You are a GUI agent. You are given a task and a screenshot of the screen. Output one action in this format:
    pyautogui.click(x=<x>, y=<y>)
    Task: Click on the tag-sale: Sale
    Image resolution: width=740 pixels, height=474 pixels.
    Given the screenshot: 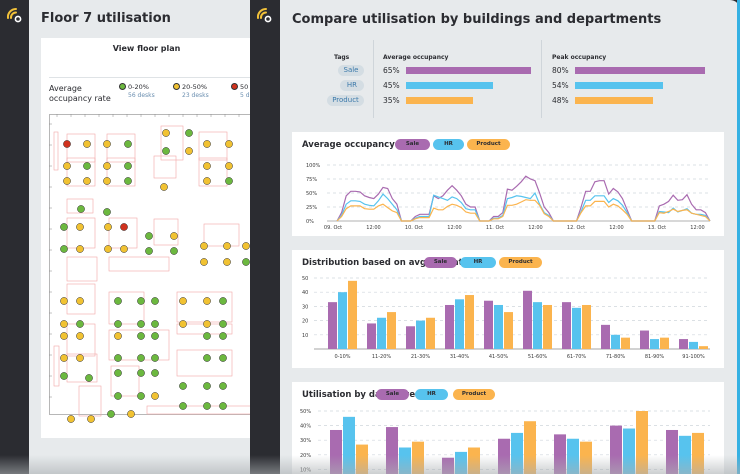 What is the action you would take?
    pyautogui.click(x=351, y=70)
    